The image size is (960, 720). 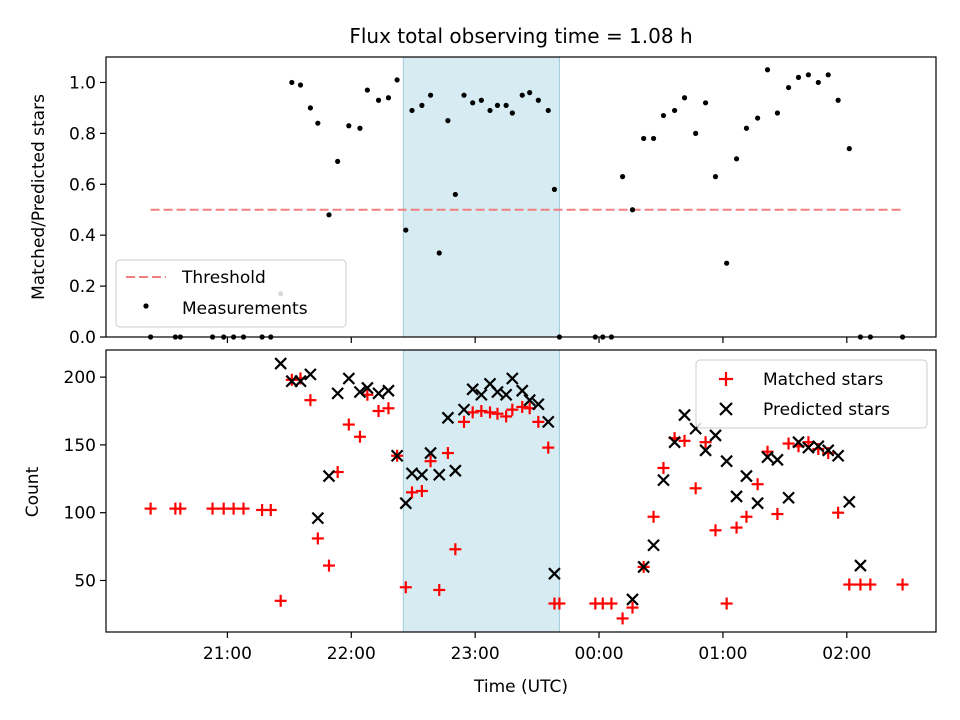 What do you see at coordinates (846, 654) in the screenshot?
I see `x-tick-label: 02:00` at bounding box center [846, 654].